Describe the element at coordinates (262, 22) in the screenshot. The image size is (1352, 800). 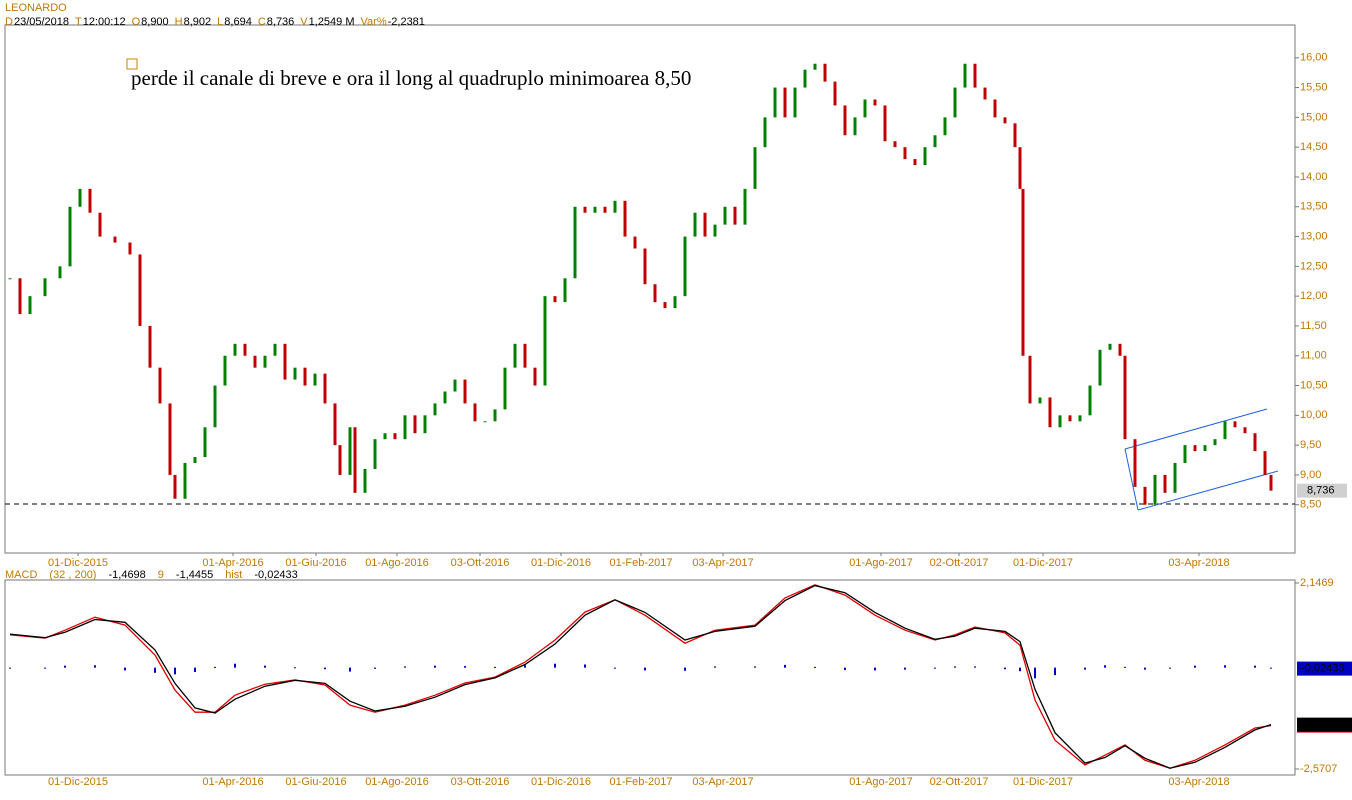
I see `field-key: C` at that location.